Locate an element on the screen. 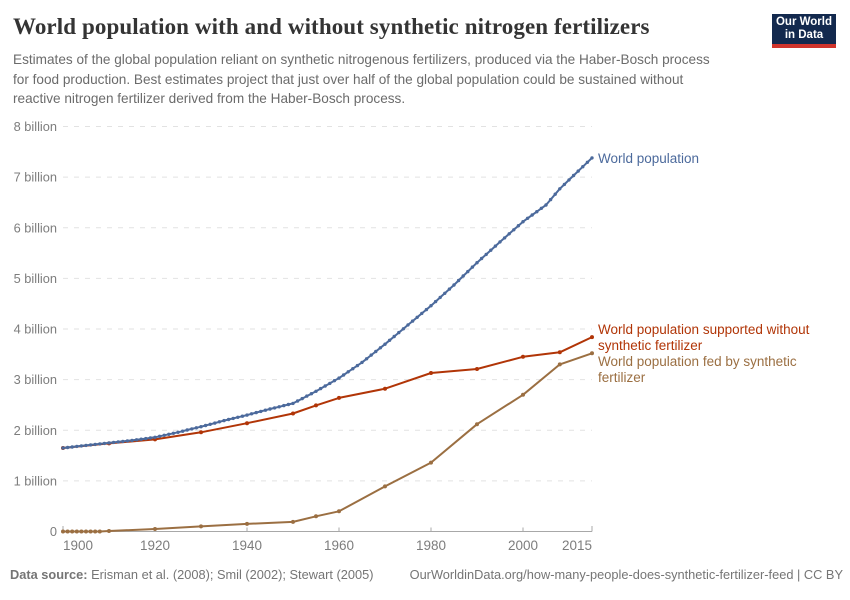  series-label: World population fed by synthetic is located at coordinates (697, 361).